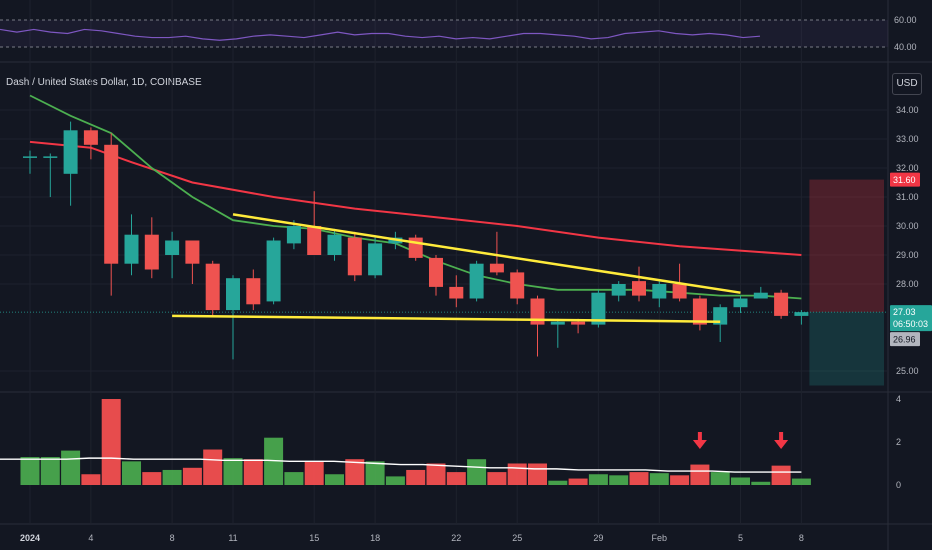 The width and height of the screenshot is (932, 550). I want to click on volume-moving-average-line, so click(401, 465).